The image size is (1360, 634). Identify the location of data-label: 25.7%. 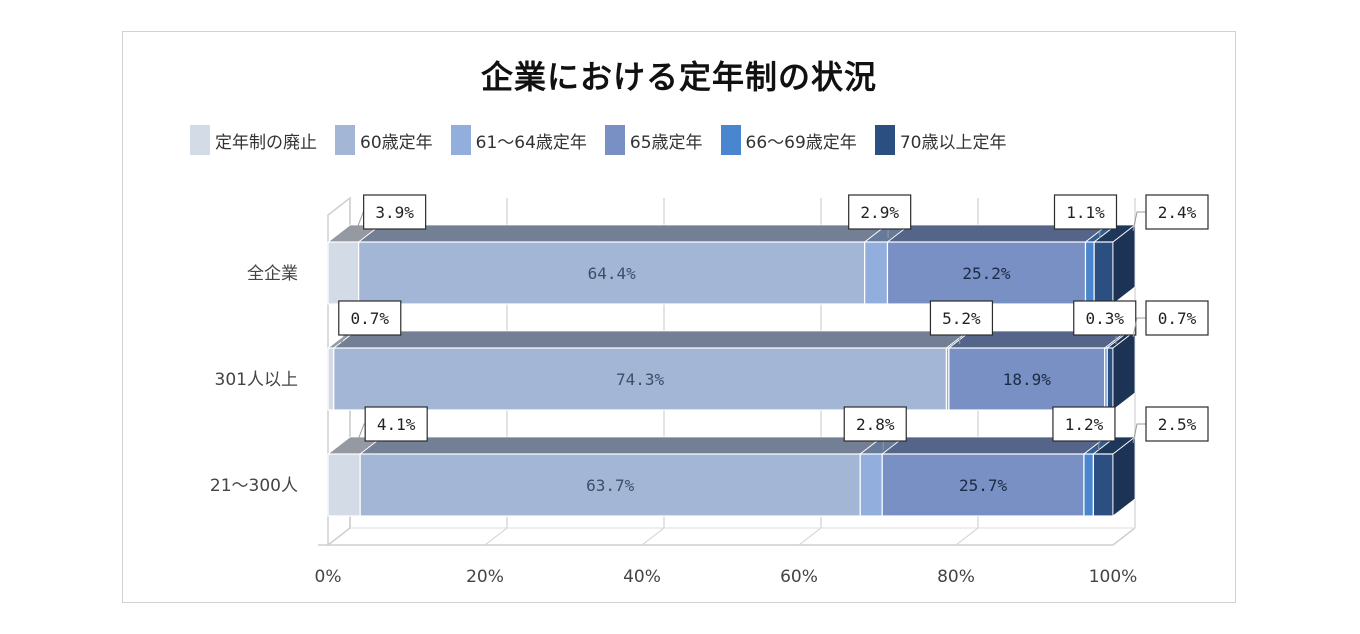
(983, 485).